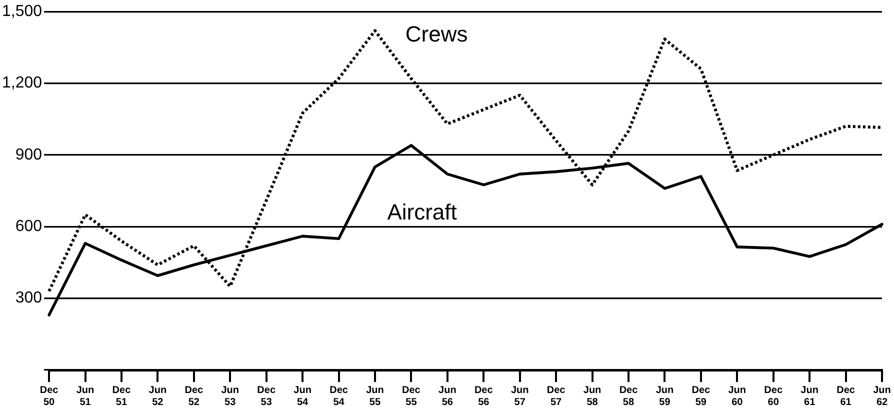  What do you see at coordinates (303, 396) in the screenshot?
I see `x-tick-label: Jun 54` at bounding box center [303, 396].